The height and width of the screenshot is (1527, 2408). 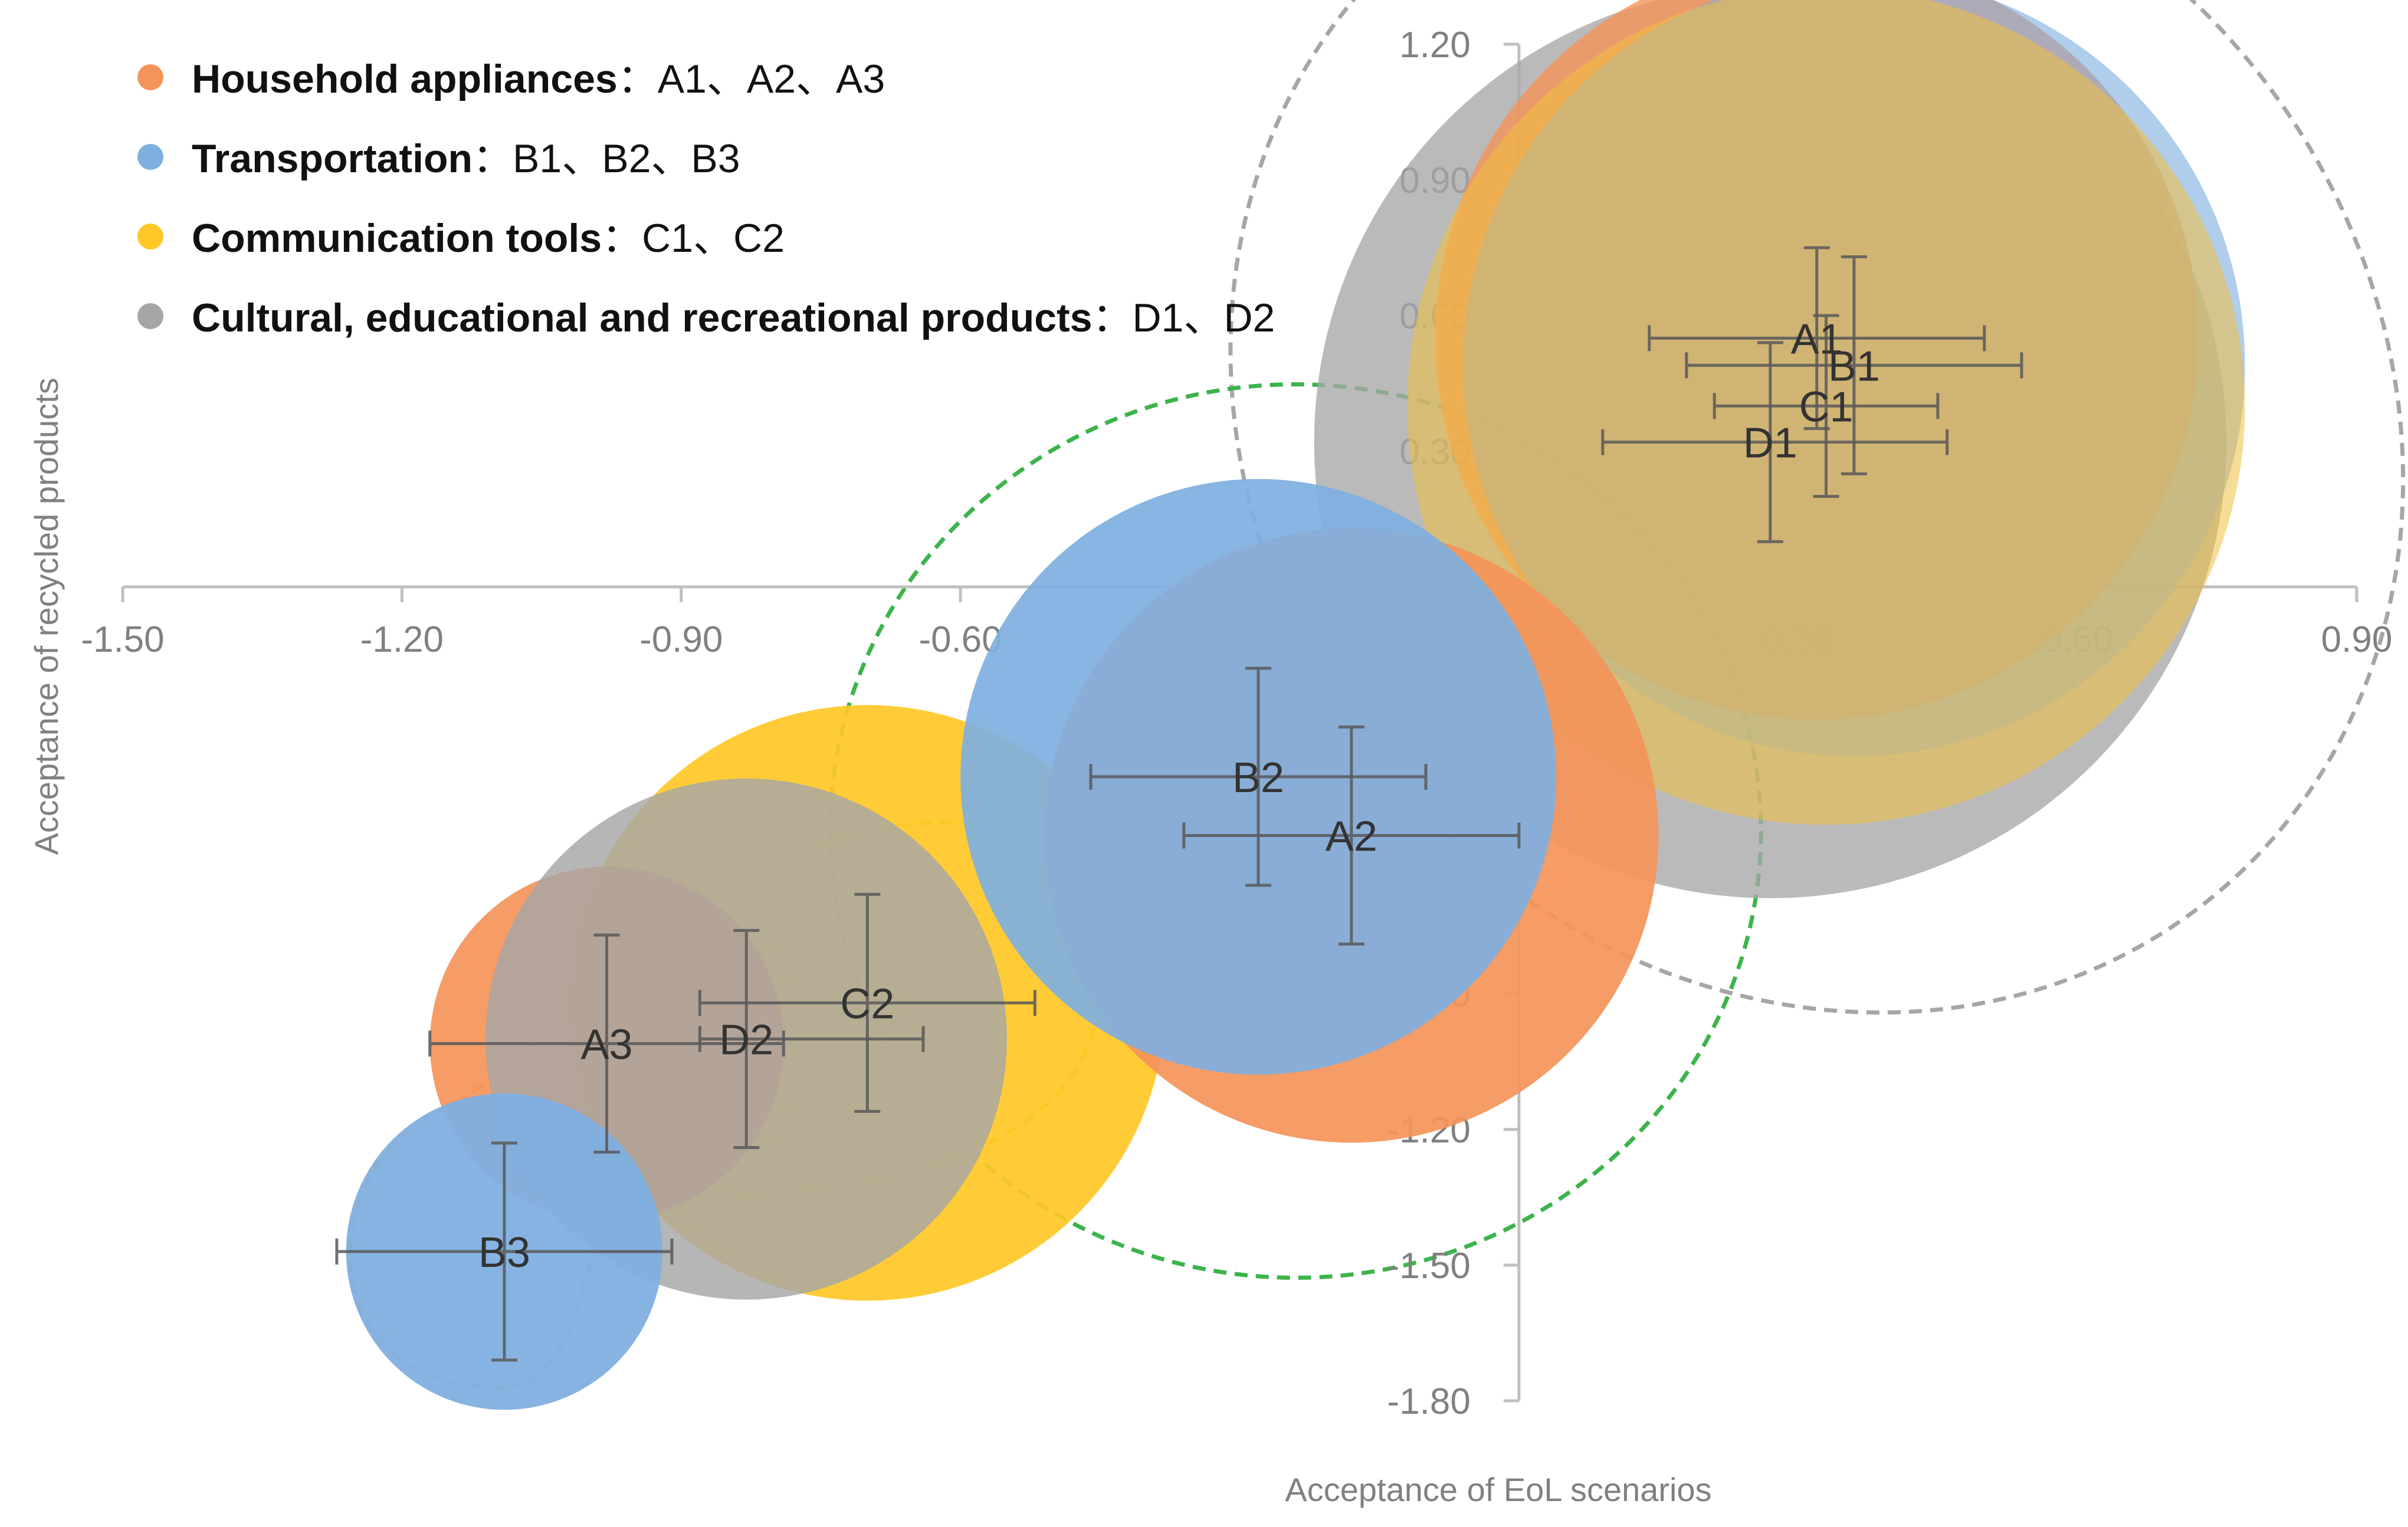 What do you see at coordinates (606, 158) in the screenshot?
I see `legend-members: ：B1、B2、B3` at bounding box center [606, 158].